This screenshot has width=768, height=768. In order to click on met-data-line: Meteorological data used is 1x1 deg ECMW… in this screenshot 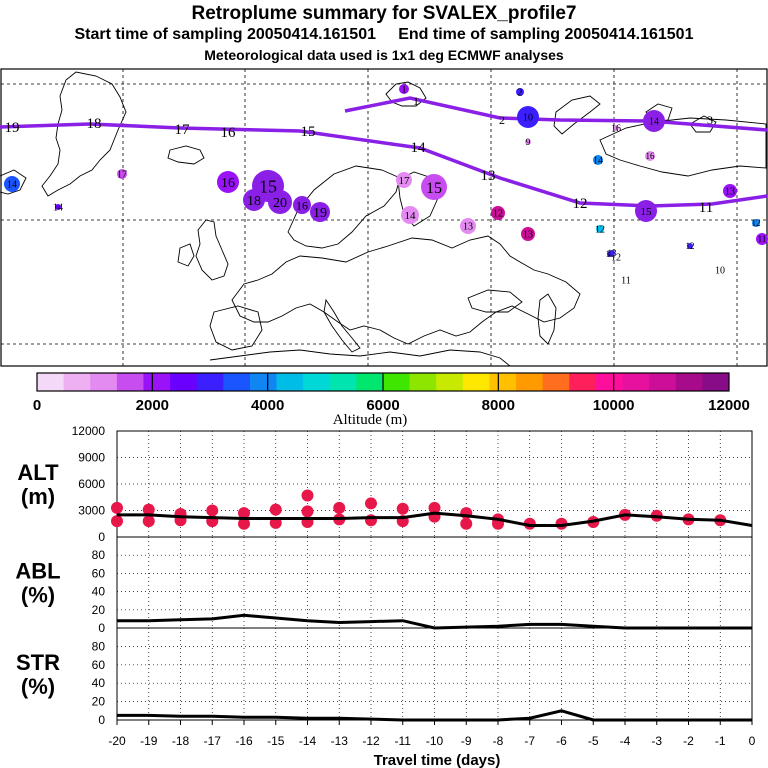, I will do `click(384, 55)`.